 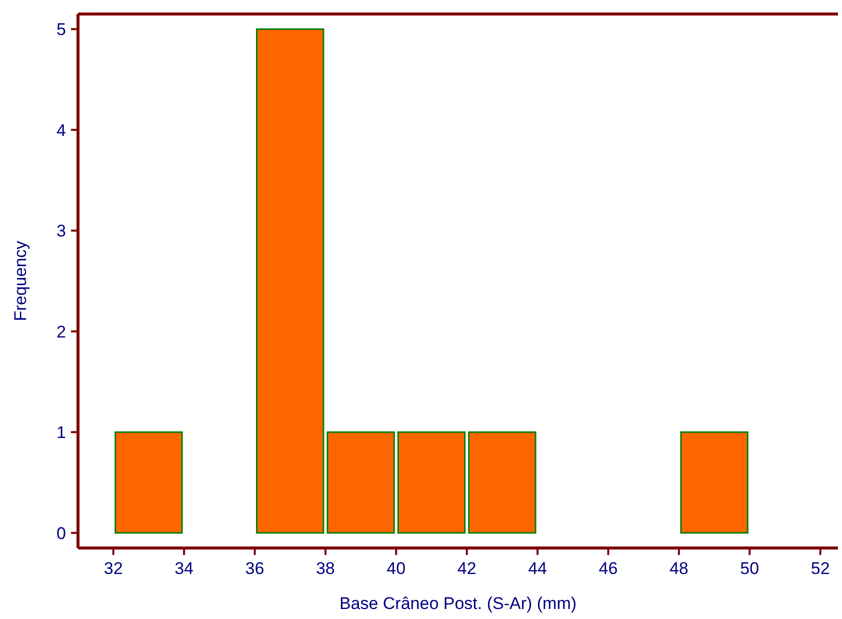 I want to click on y-tick-label: 5, so click(x=61, y=30).